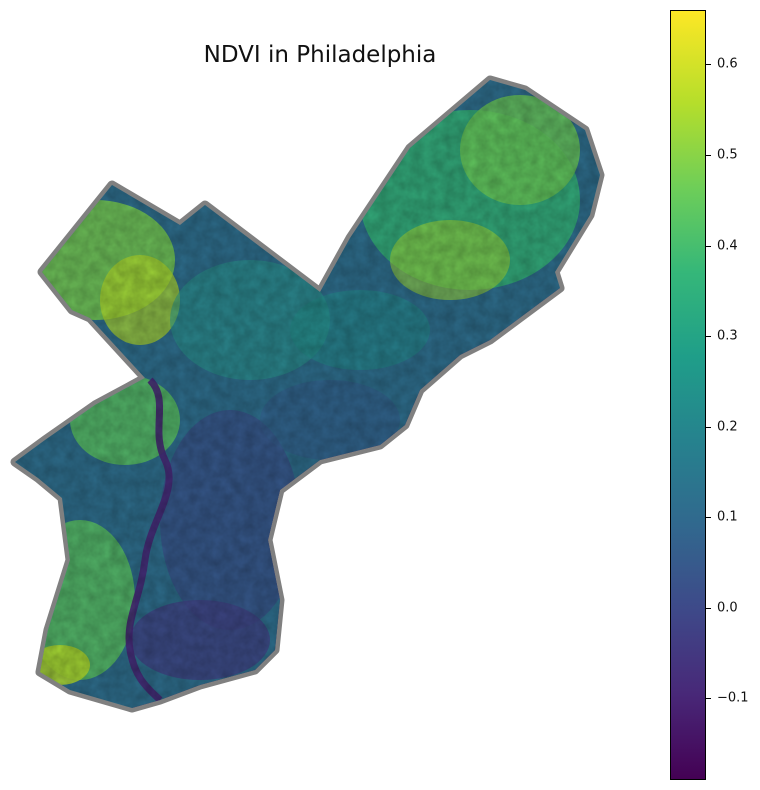 Image resolution: width=760 pixels, height=790 pixels. Describe the element at coordinates (727, 64) in the screenshot. I see `colorbar-tick-label: 0.6` at that location.